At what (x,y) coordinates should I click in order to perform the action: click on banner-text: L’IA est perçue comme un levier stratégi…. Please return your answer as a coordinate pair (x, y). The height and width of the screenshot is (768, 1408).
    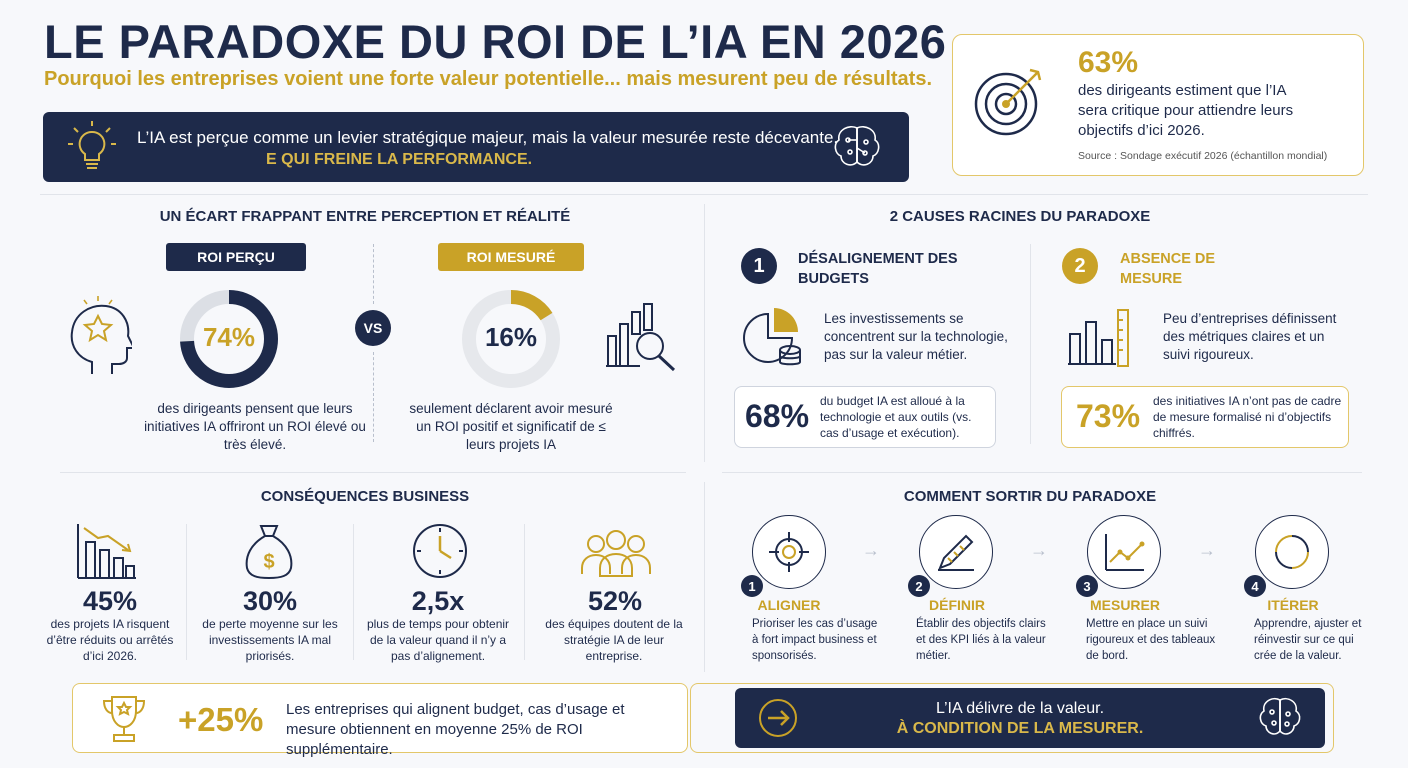
    Looking at the image, I should click on (488, 137).